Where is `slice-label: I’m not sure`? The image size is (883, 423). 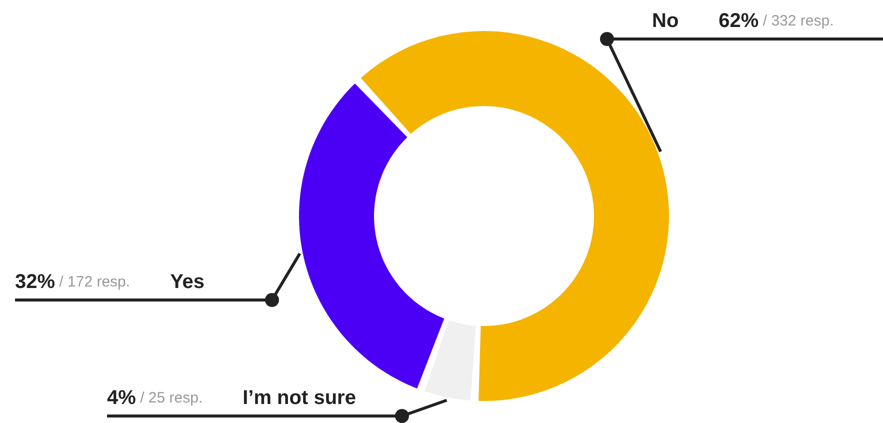 slice-label: I’m not sure is located at coordinates (299, 398).